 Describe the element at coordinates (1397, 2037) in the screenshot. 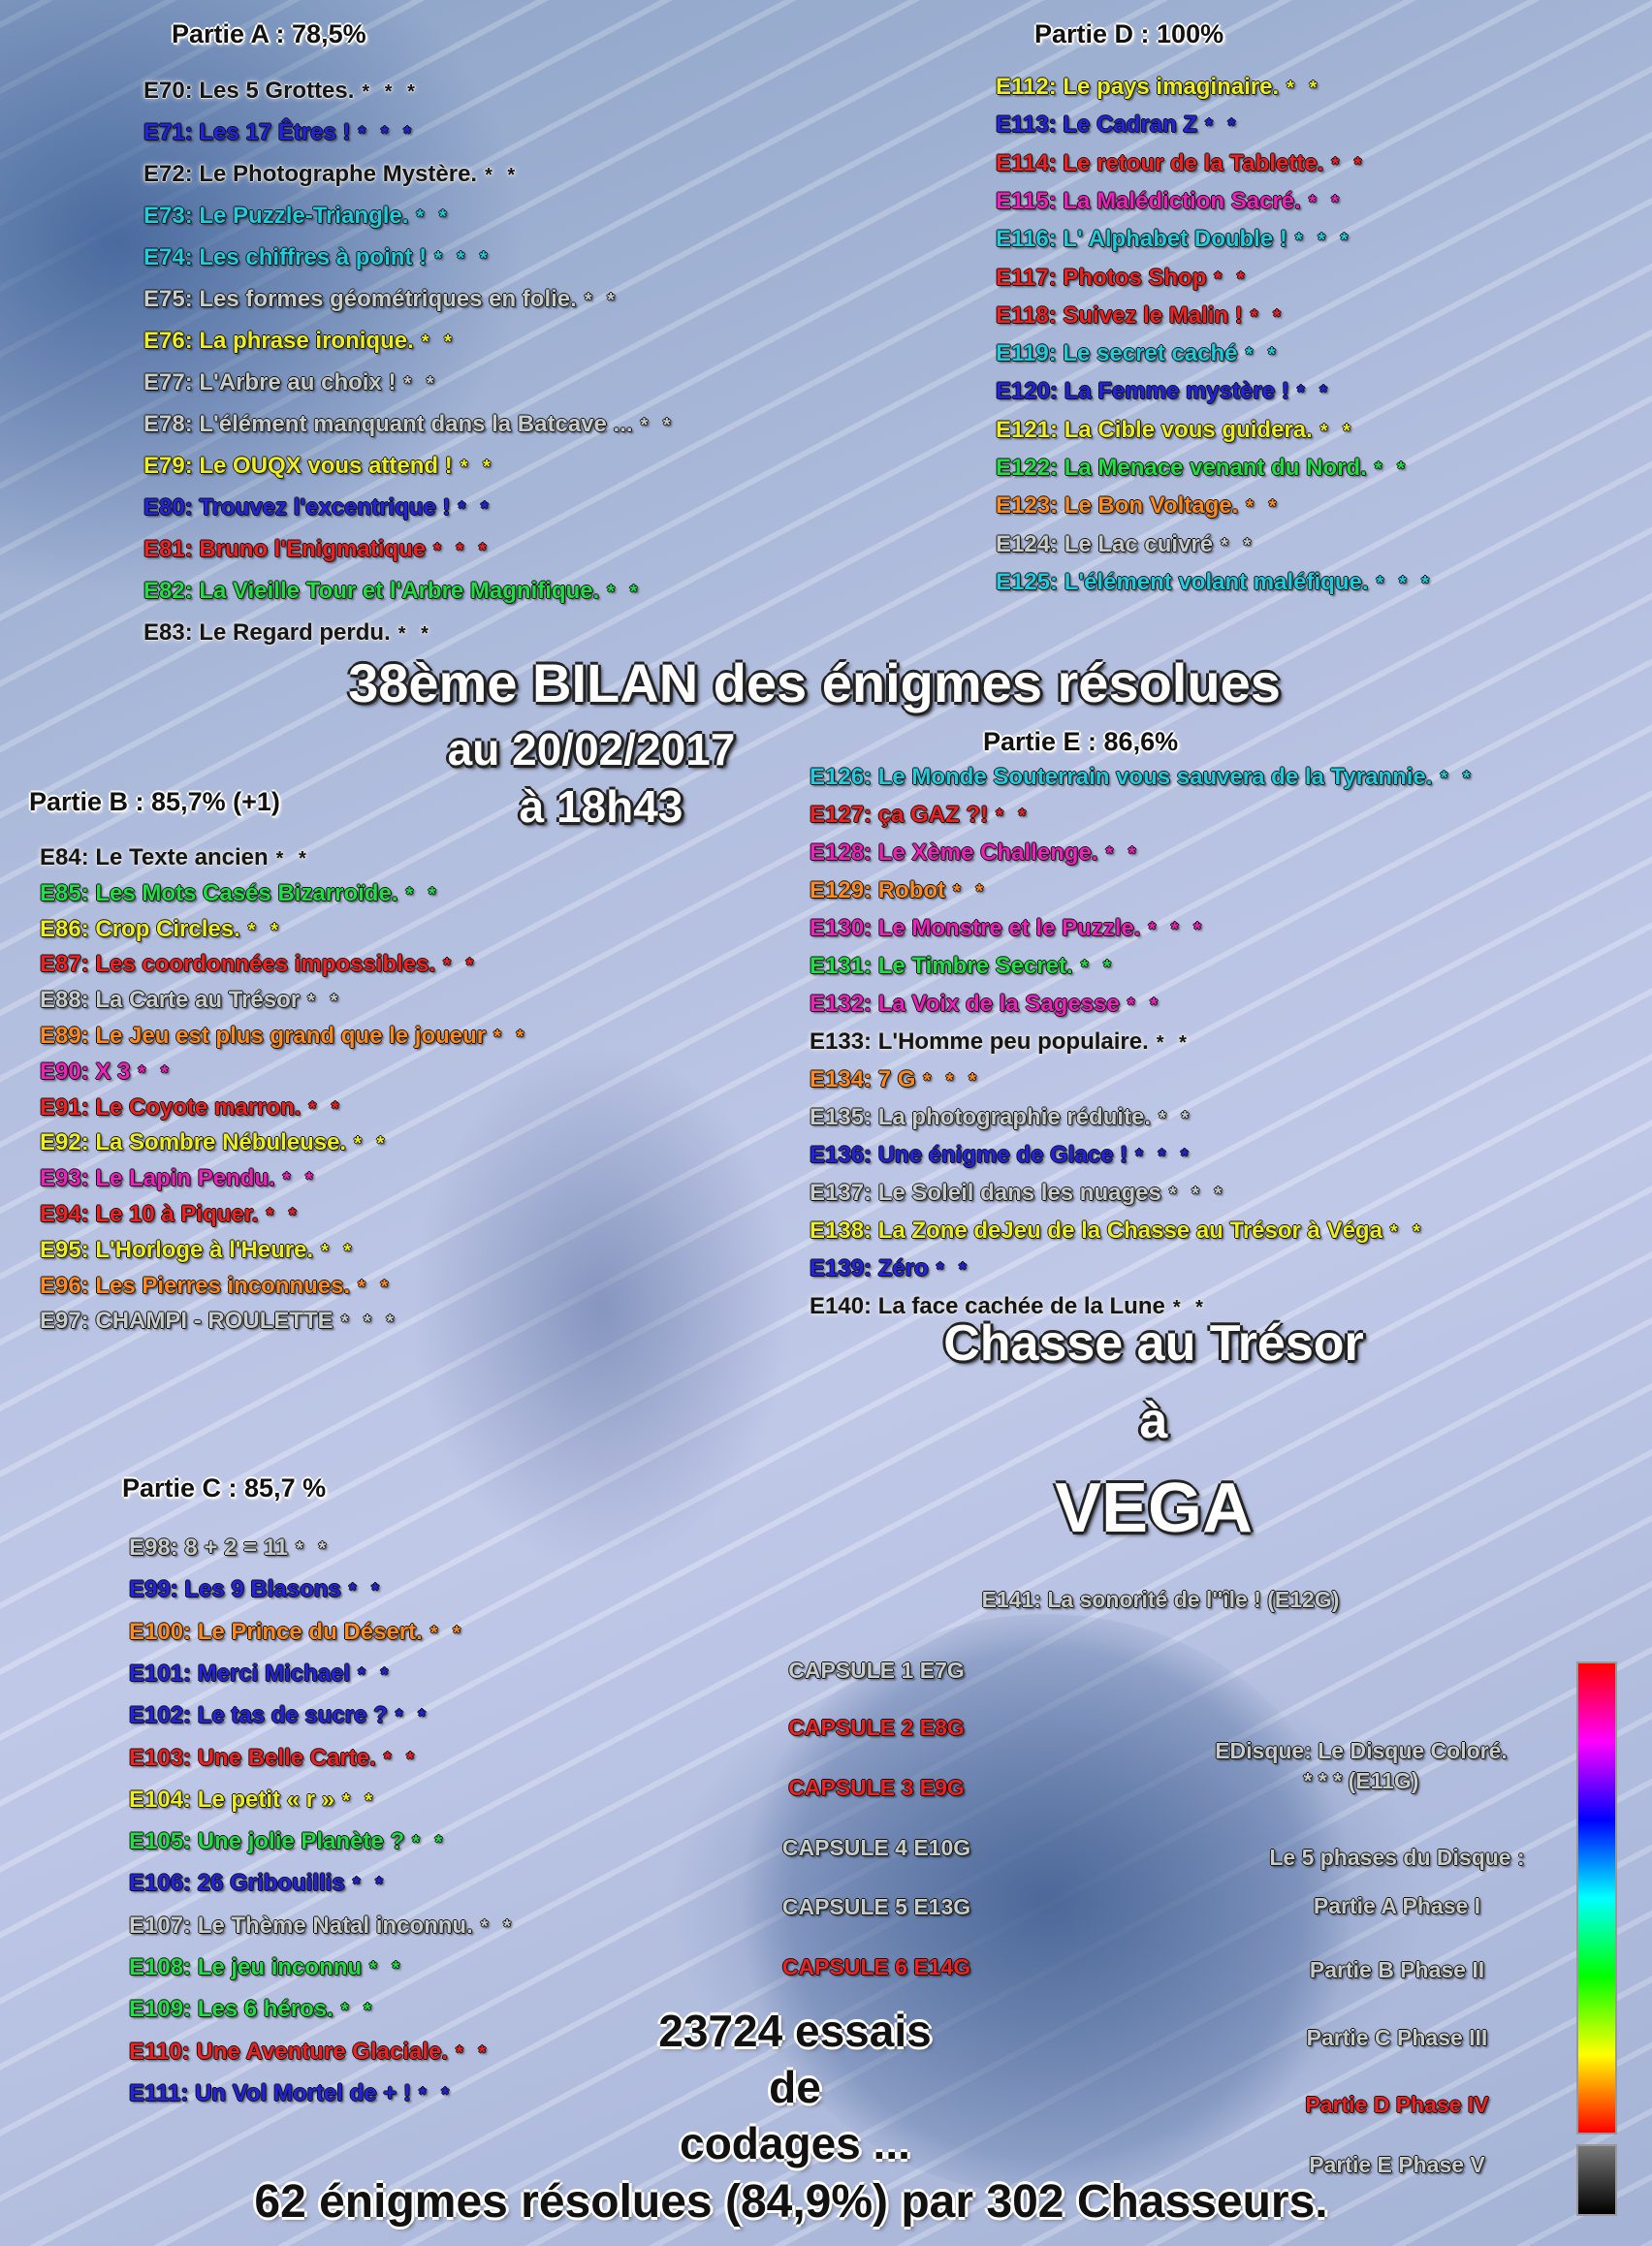

I see `phase-label: Partie C Phase III` at that location.